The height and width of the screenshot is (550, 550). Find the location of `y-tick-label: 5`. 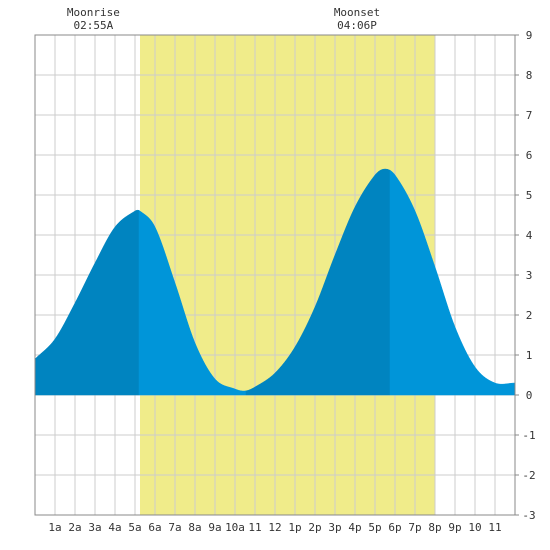

y-tick-label: 5 is located at coordinates (529, 195).